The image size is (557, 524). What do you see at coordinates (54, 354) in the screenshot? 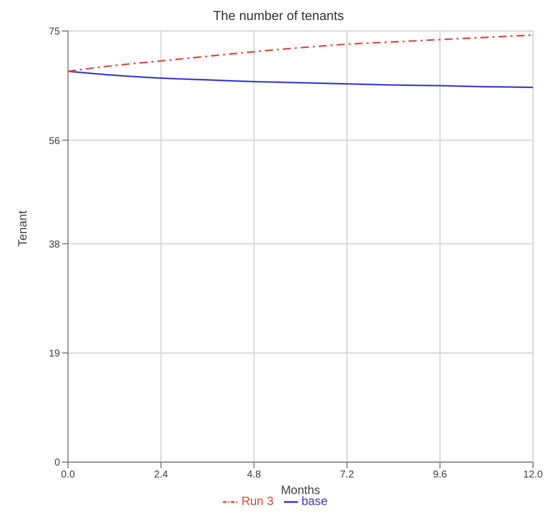
I see `y-tick-label: 19` at bounding box center [54, 354].